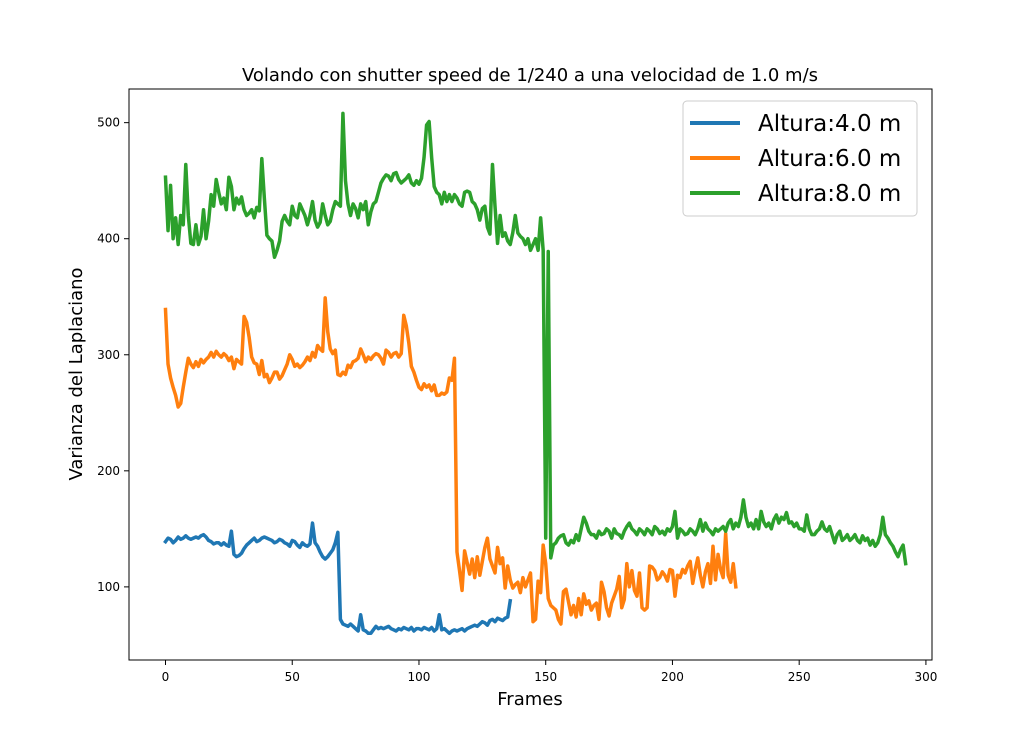 This screenshot has width=1032, height=742. Describe the element at coordinates (419, 677) in the screenshot. I see `x-tick-label: 100` at that location.